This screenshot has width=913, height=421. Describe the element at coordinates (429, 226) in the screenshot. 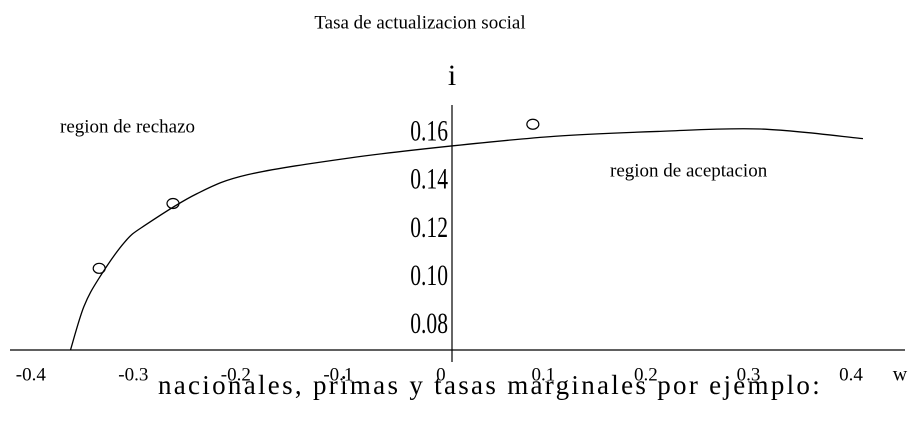

I see `y-tick-label: 0.12` at that location.